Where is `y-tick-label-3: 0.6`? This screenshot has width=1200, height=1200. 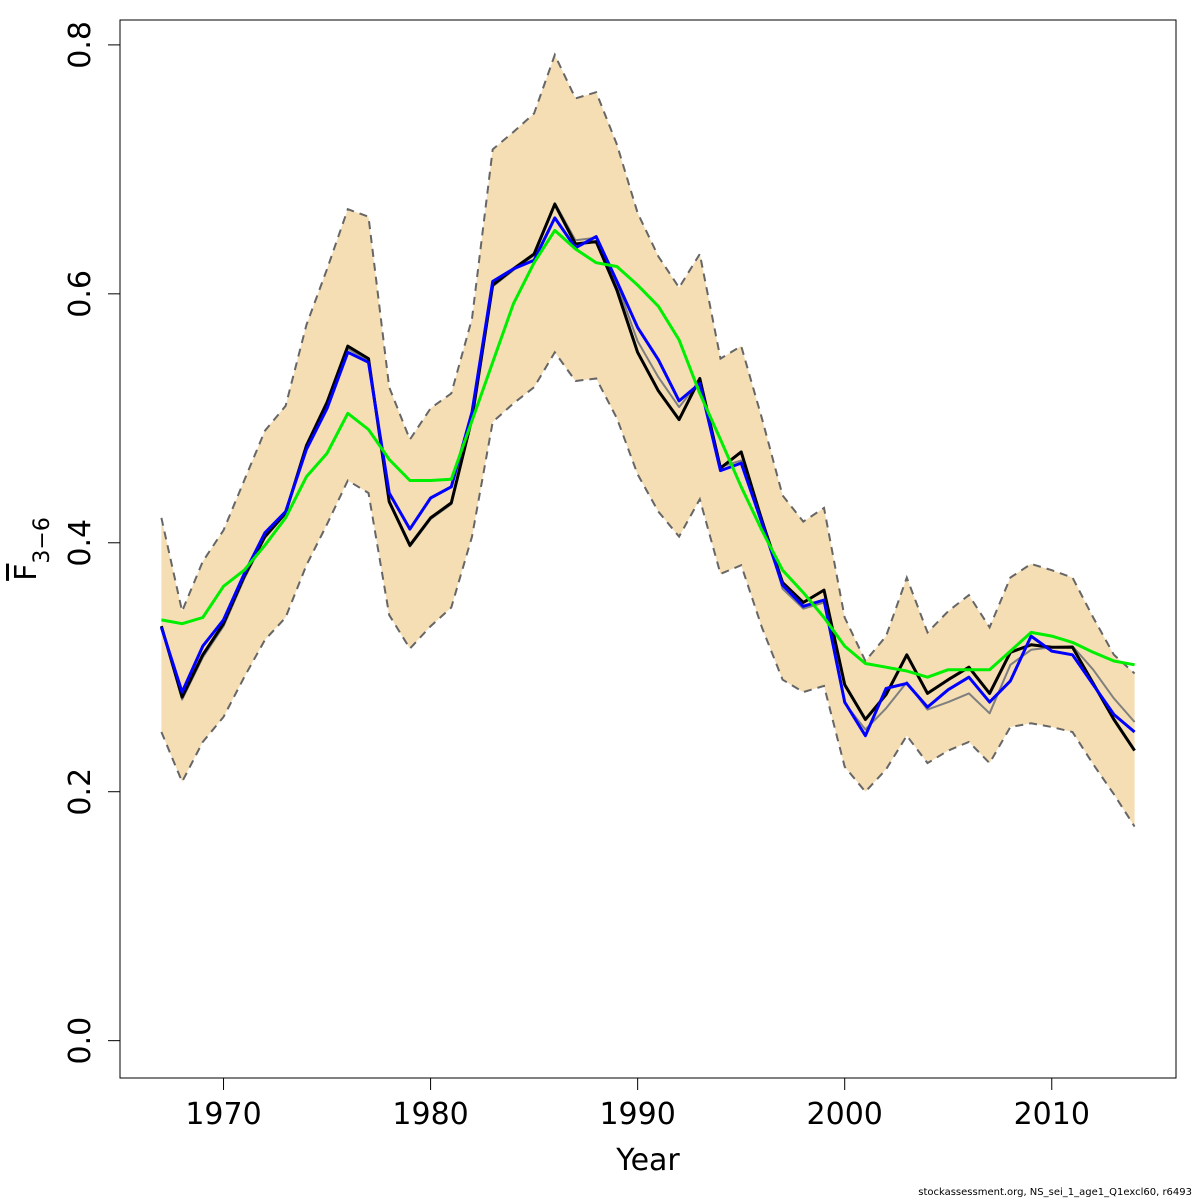
y-tick-label-3: 0.6 is located at coordinates (80, 294).